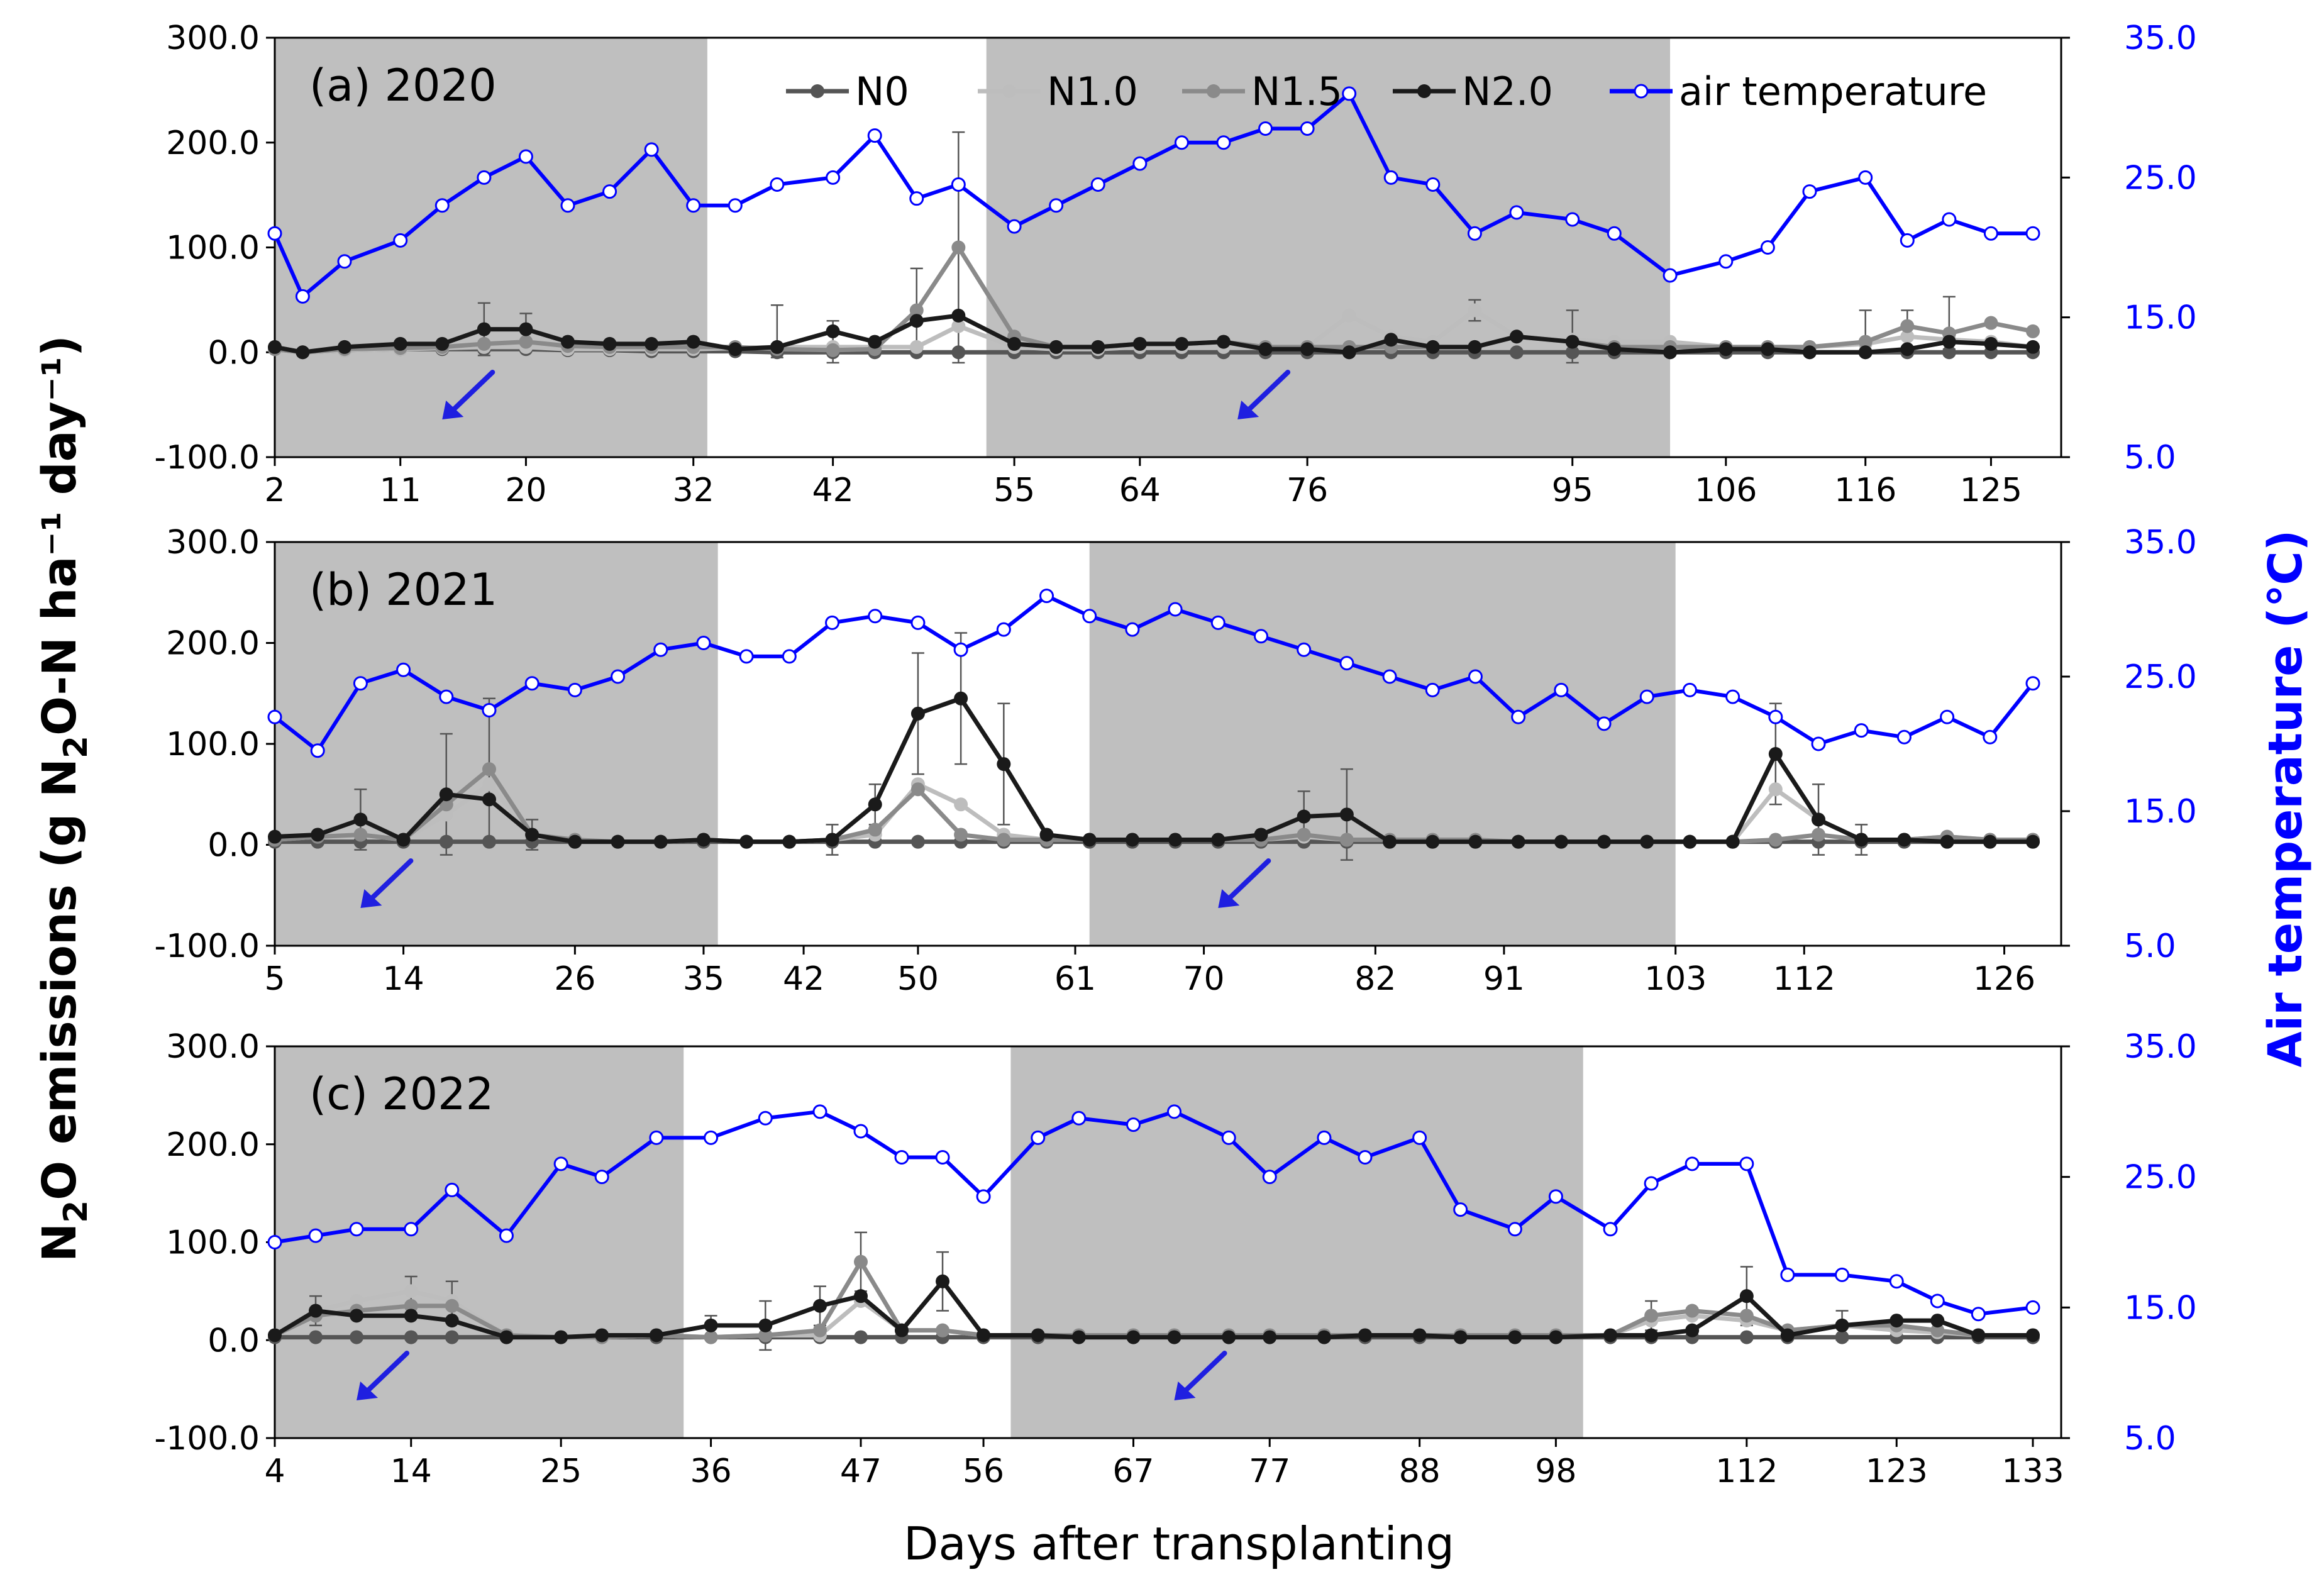  What do you see at coordinates (1154, 673) in the screenshot?
I see `temperature-line` at bounding box center [1154, 673].